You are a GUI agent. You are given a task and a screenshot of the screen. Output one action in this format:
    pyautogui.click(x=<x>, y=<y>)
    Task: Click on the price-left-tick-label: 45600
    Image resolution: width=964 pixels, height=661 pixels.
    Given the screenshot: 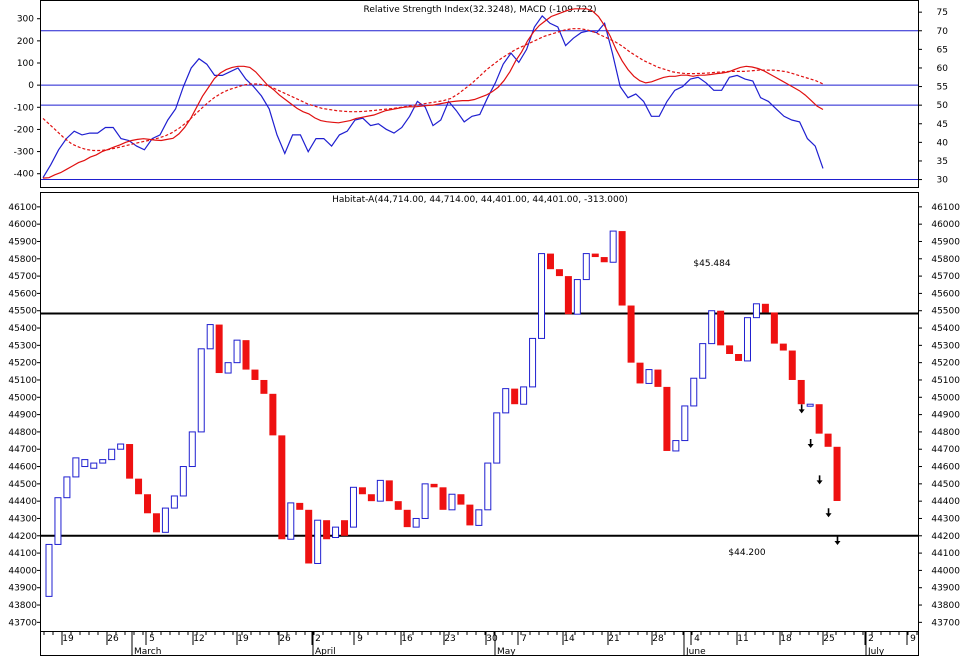 What is the action you would take?
    pyautogui.click(x=22, y=294)
    